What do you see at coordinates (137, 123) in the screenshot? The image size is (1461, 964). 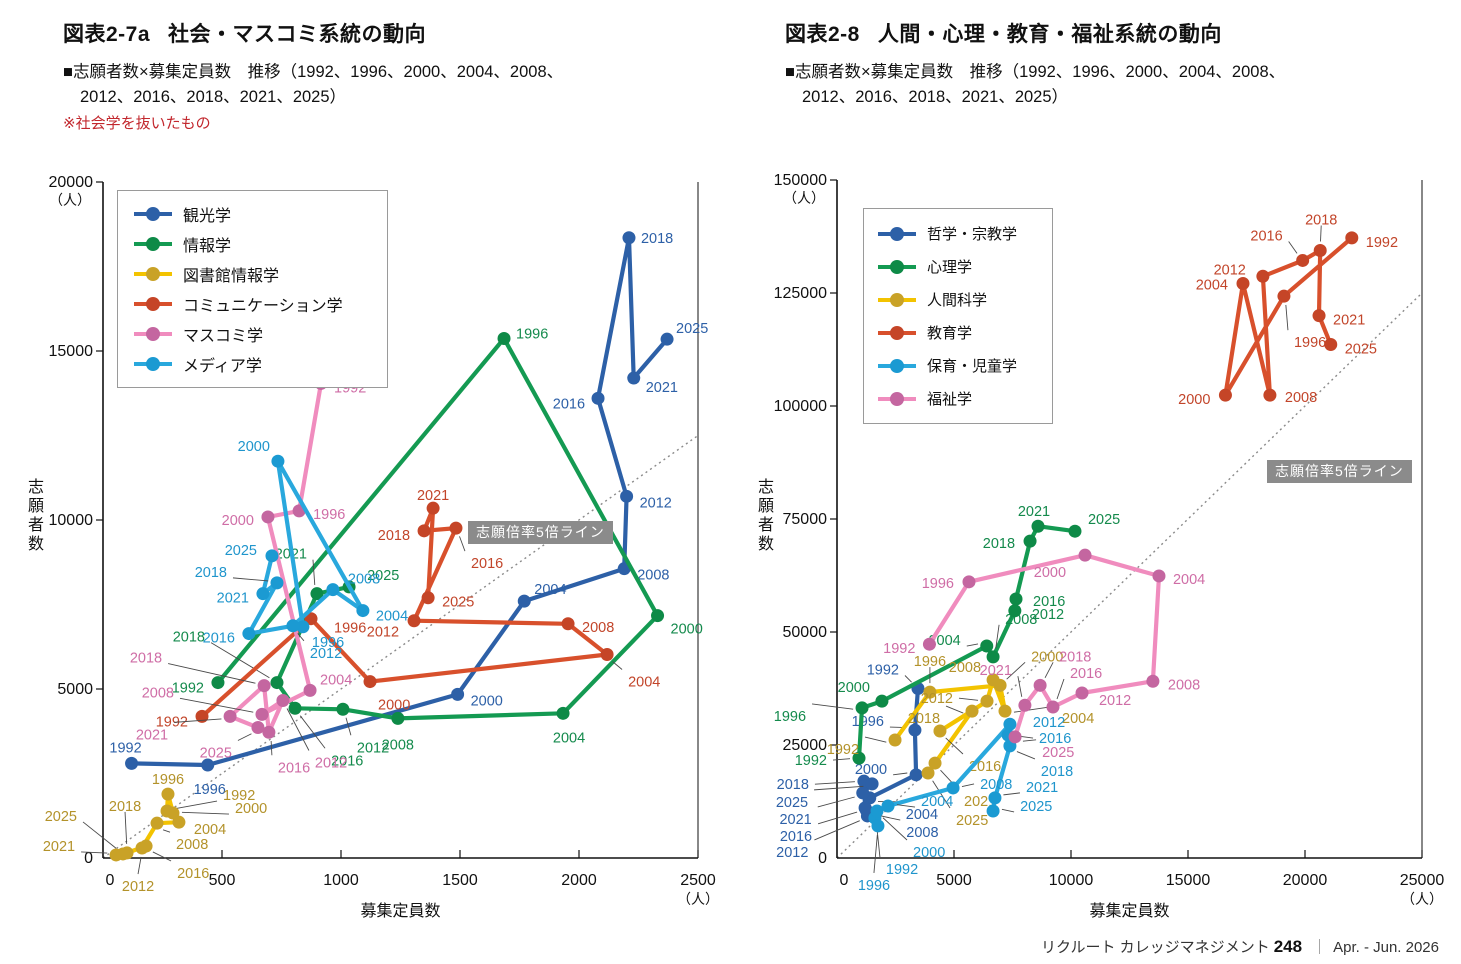 I see `left-chart-note: ※社会学を抜いたもの` at bounding box center [137, 123].